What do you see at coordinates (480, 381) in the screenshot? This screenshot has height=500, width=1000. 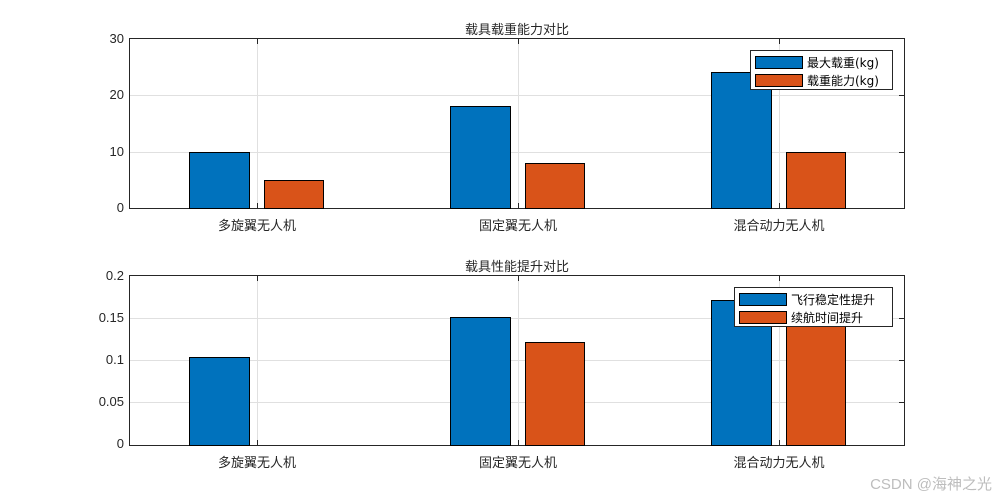 I see `bar-stability-fixedwing` at bounding box center [480, 381].